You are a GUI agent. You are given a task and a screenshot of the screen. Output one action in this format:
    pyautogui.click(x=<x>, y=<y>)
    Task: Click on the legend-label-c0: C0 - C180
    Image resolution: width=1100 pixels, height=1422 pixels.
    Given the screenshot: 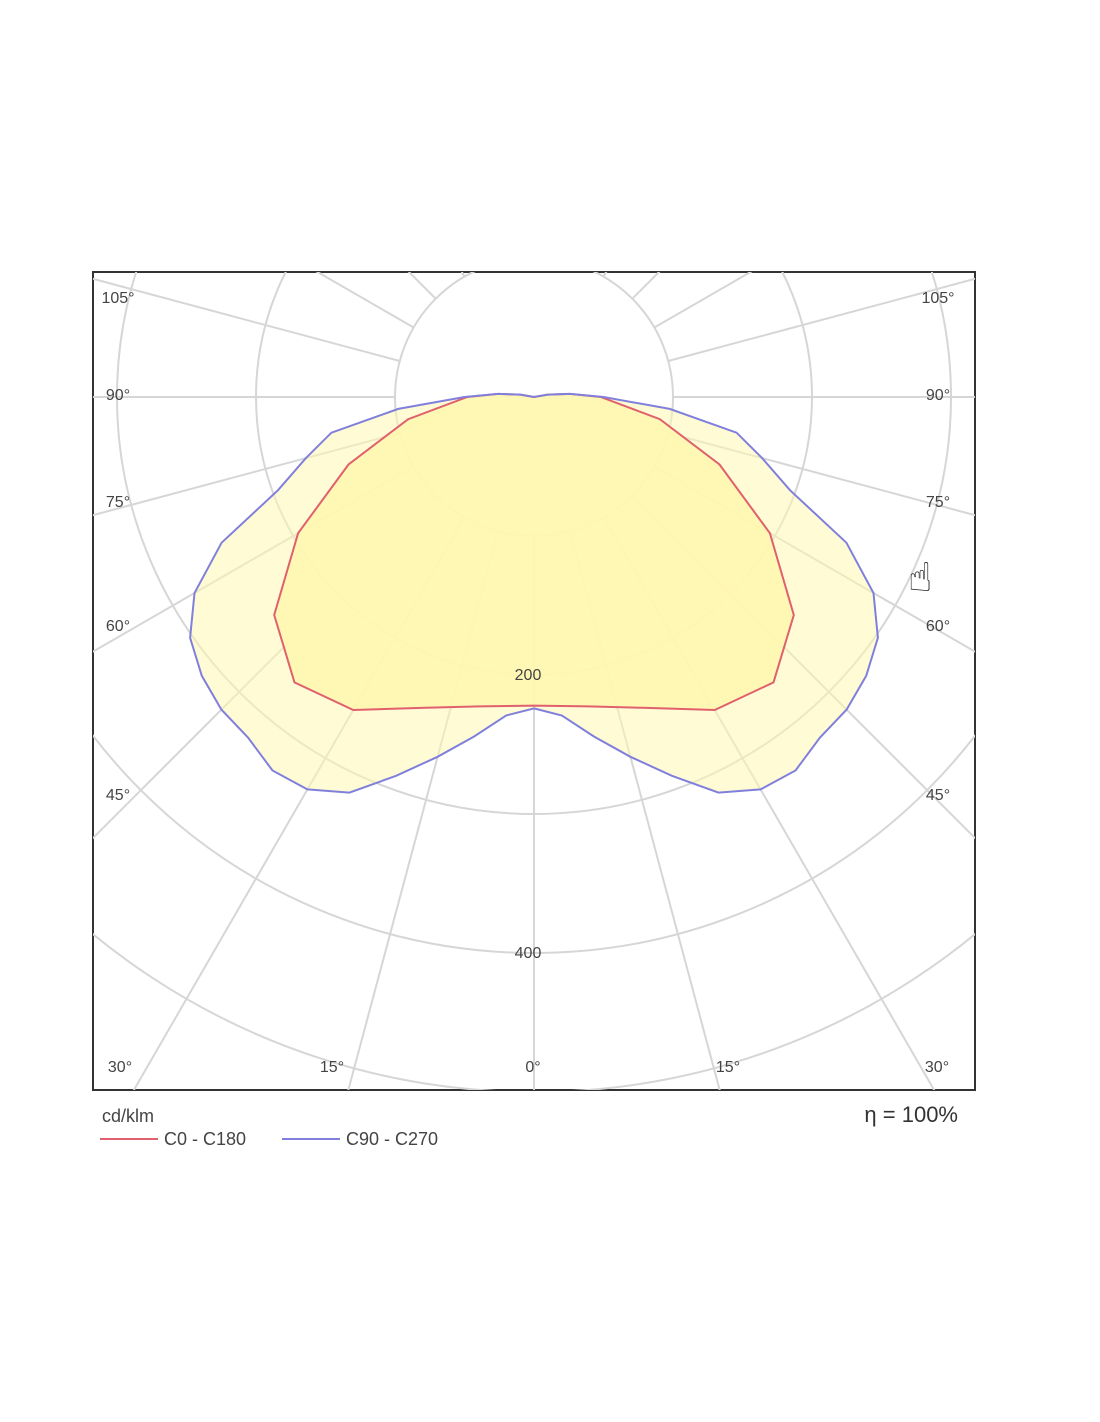 What is the action you would take?
    pyautogui.click(x=205, y=1139)
    